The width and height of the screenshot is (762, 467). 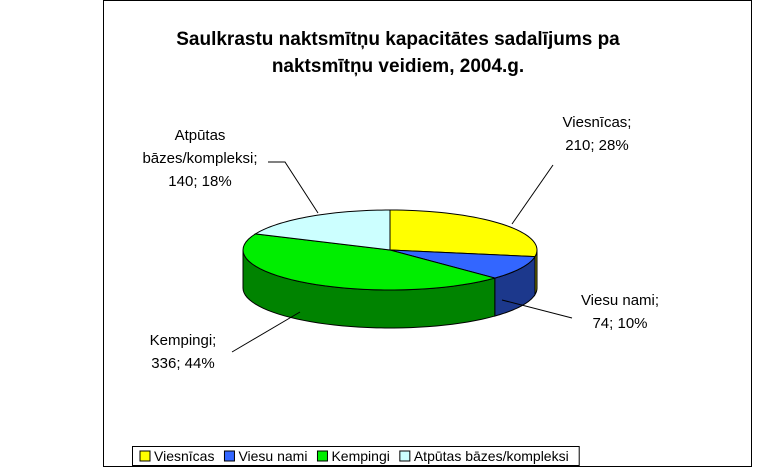 What do you see at coordinates (491, 456) in the screenshot?
I see `legend-label: Atpūtas bāzes/kompleksi` at bounding box center [491, 456].